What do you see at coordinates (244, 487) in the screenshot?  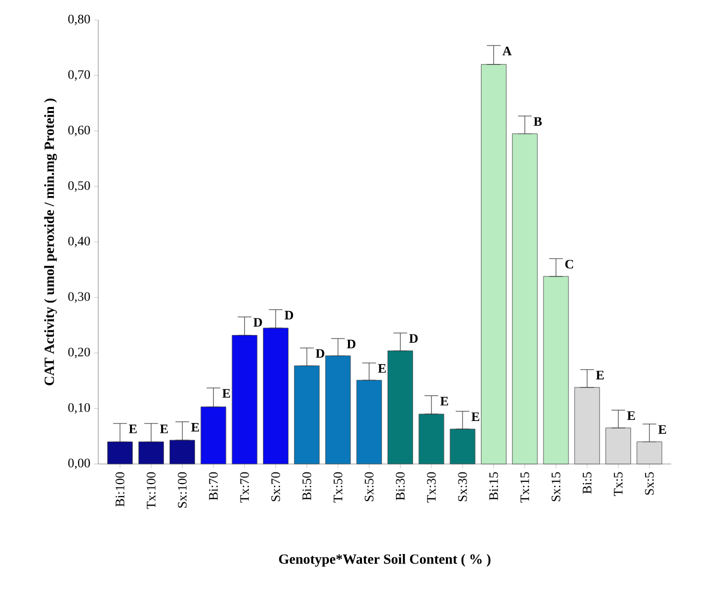 I see `x-tick-label: Tx:70` at bounding box center [244, 487].